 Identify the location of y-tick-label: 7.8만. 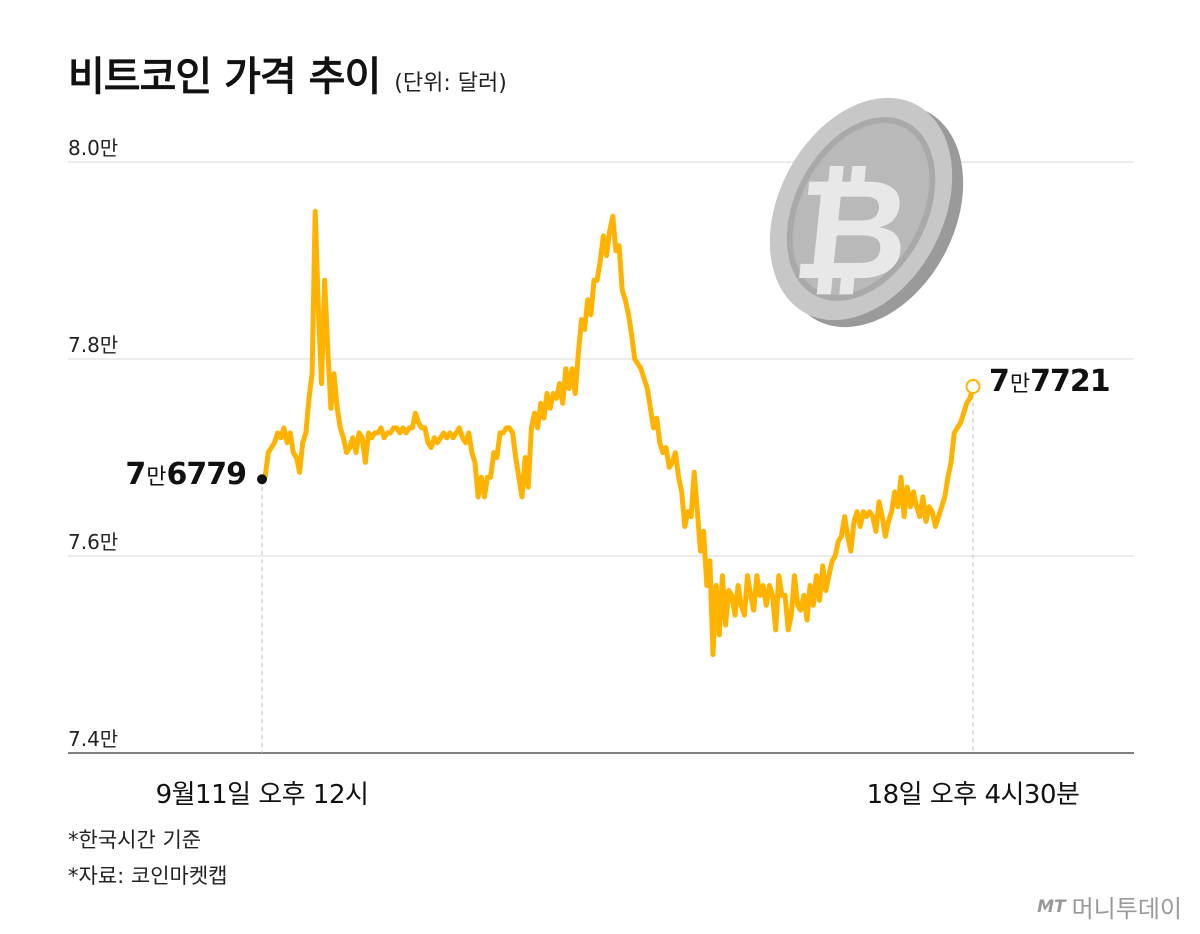
(93, 345).